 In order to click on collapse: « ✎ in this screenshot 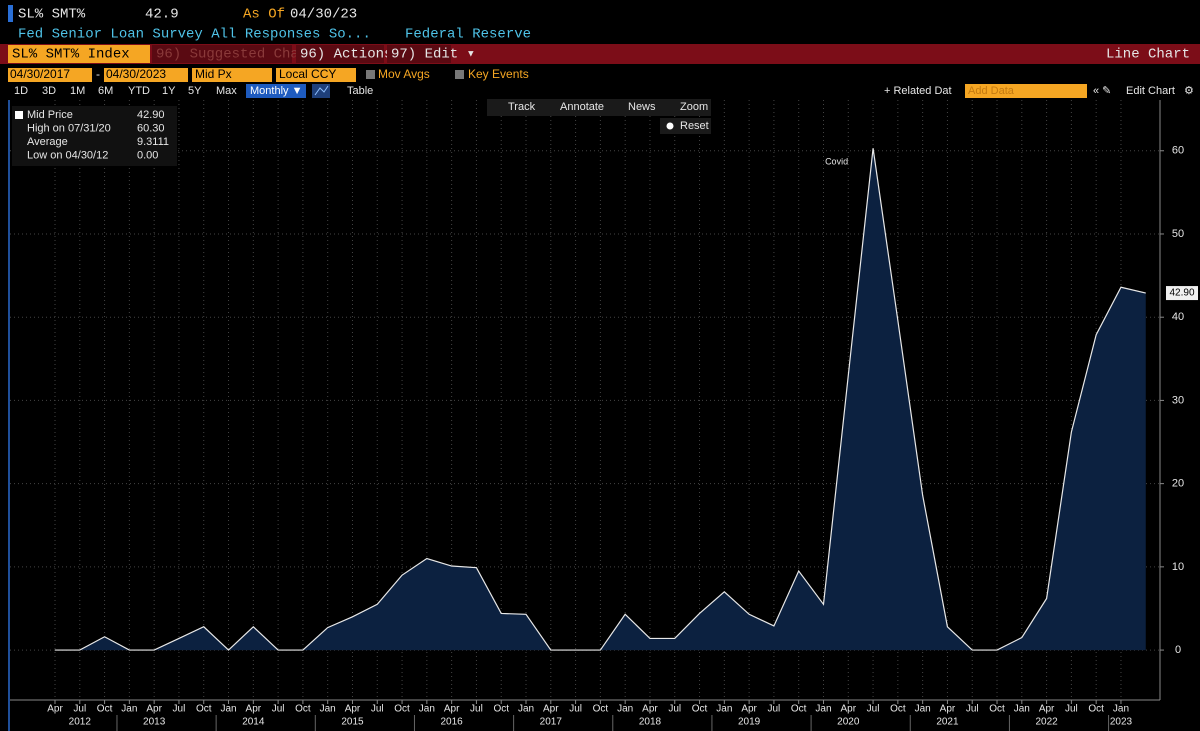, I will do `click(1102, 91)`.